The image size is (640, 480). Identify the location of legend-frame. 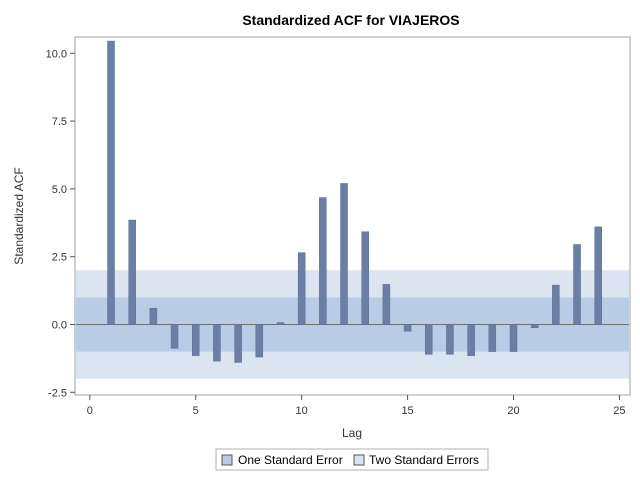
(352, 459).